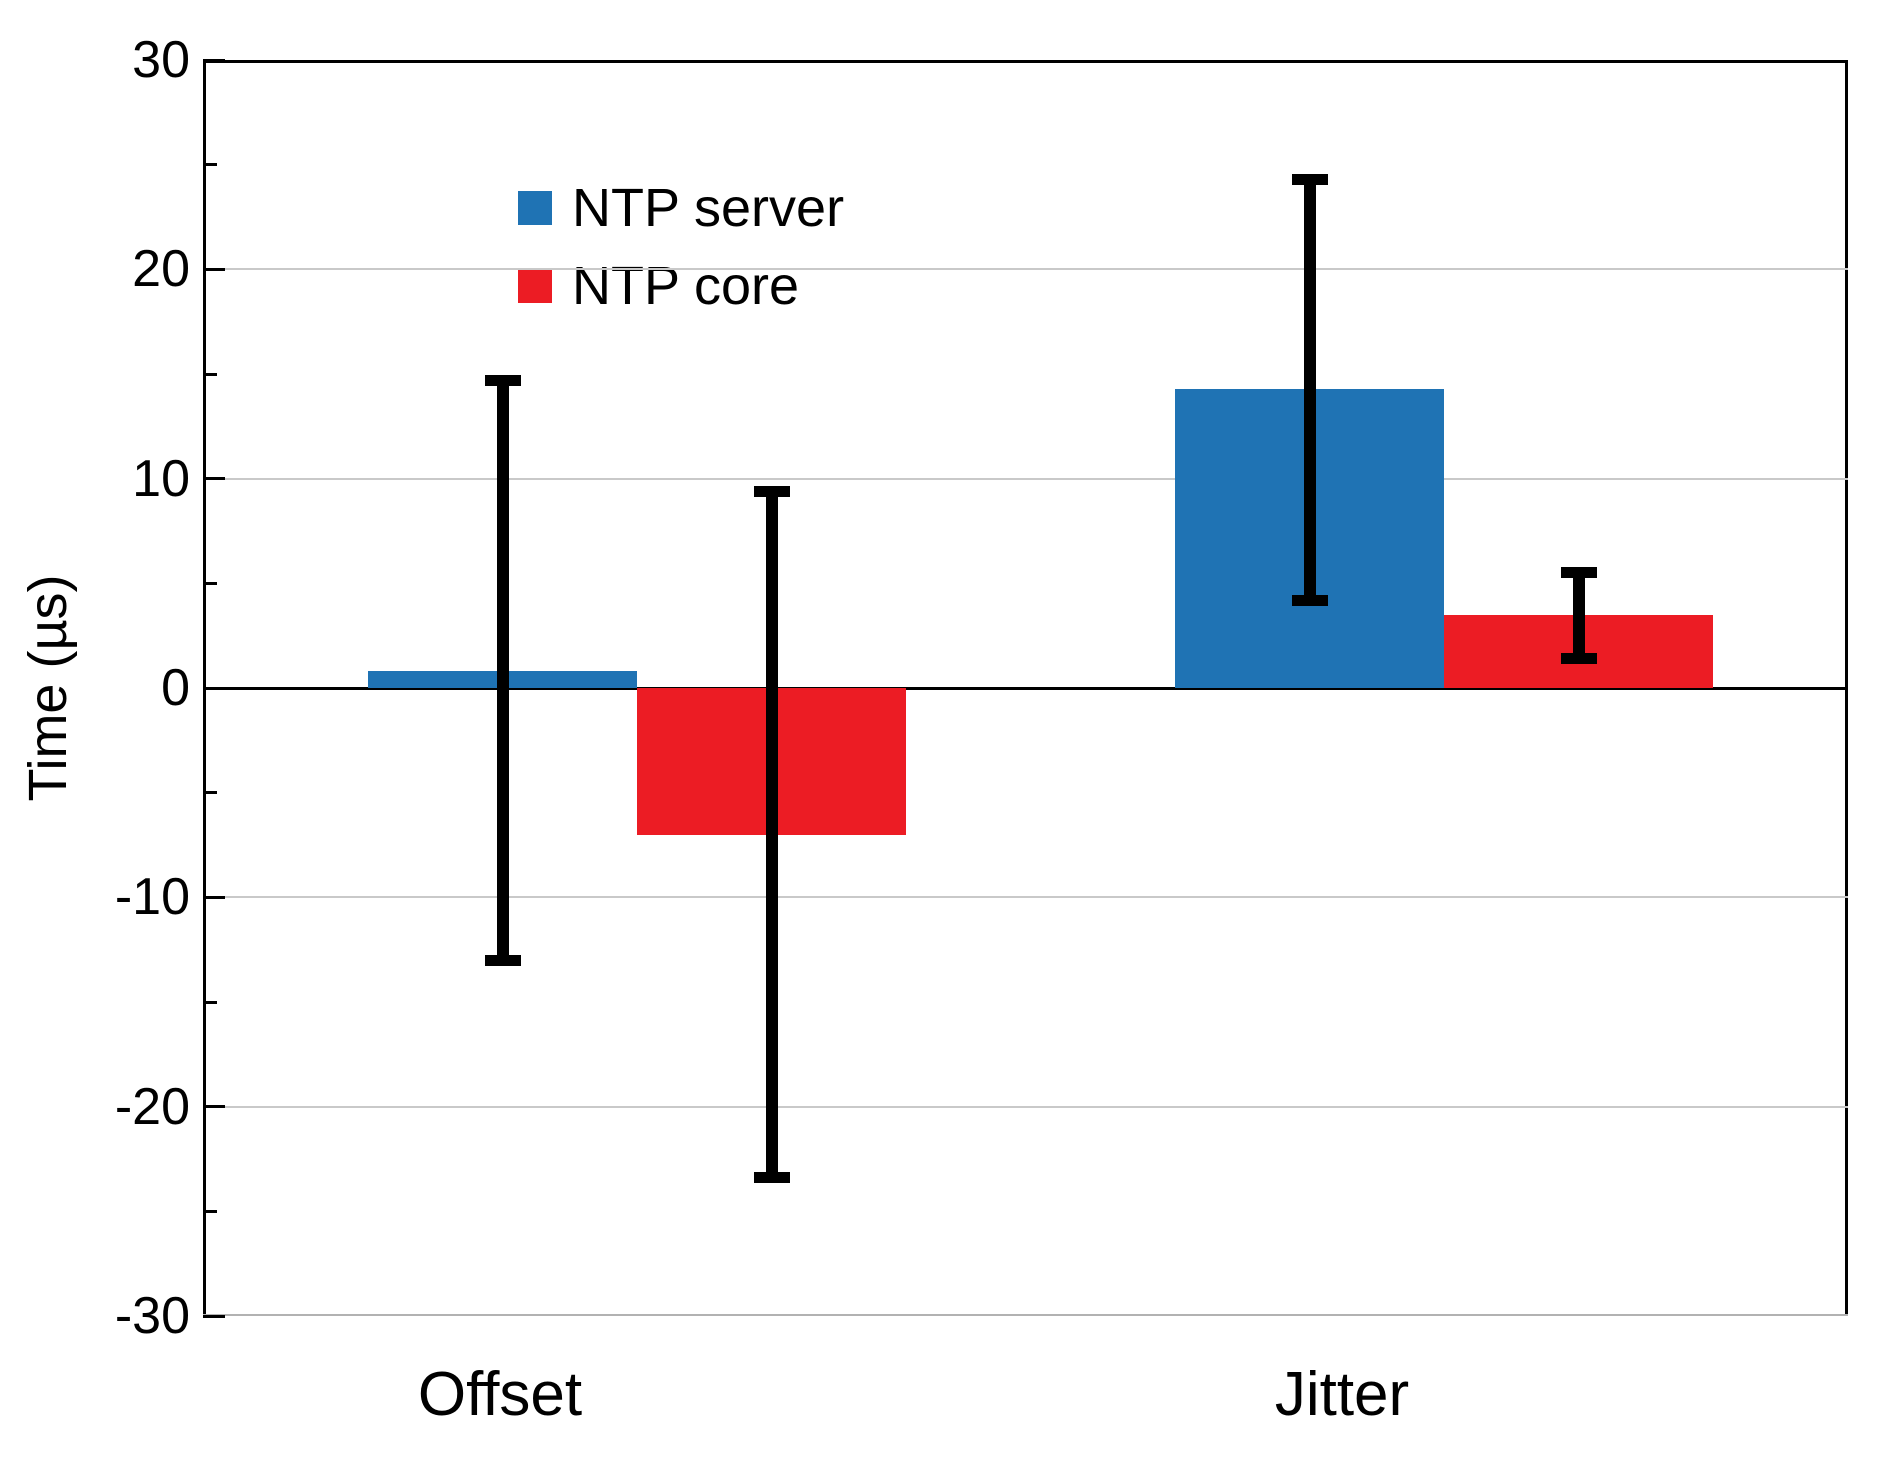 This screenshot has width=1884, height=1459. What do you see at coordinates (708, 208) in the screenshot?
I see `legend-label-ntp-server: NTP server` at bounding box center [708, 208].